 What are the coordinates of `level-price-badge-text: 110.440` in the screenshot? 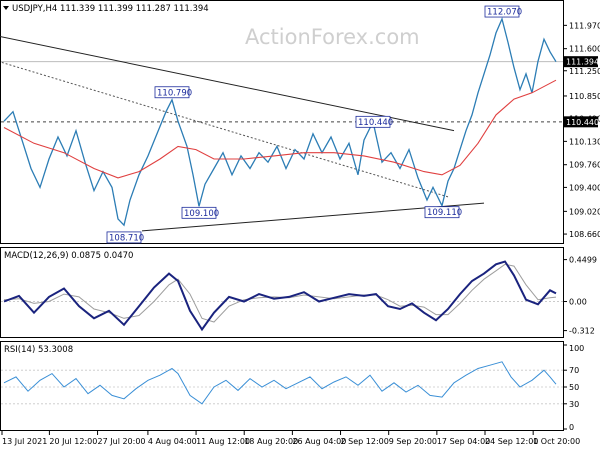 It's located at (582, 122).